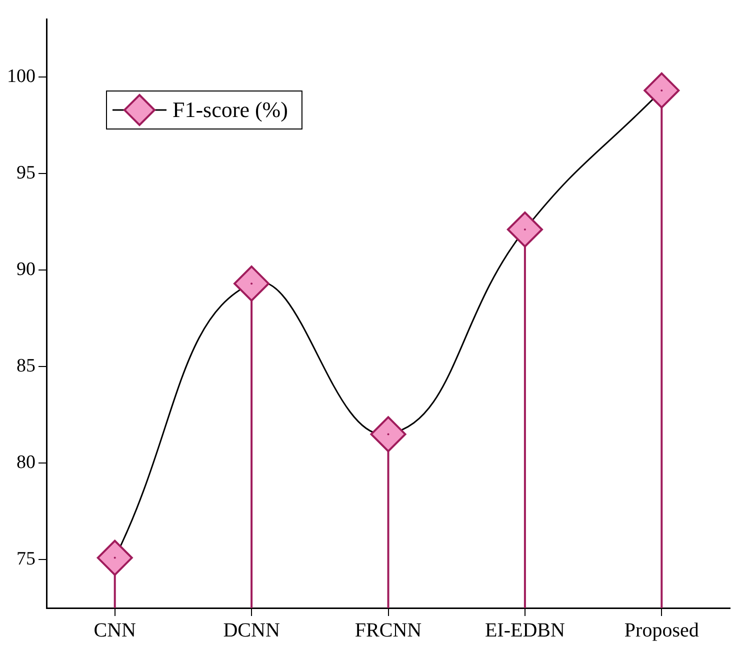 This screenshot has height=652, width=749. Describe the element at coordinates (26, 269) in the screenshot. I see `y-tick-label: 90` at that location.